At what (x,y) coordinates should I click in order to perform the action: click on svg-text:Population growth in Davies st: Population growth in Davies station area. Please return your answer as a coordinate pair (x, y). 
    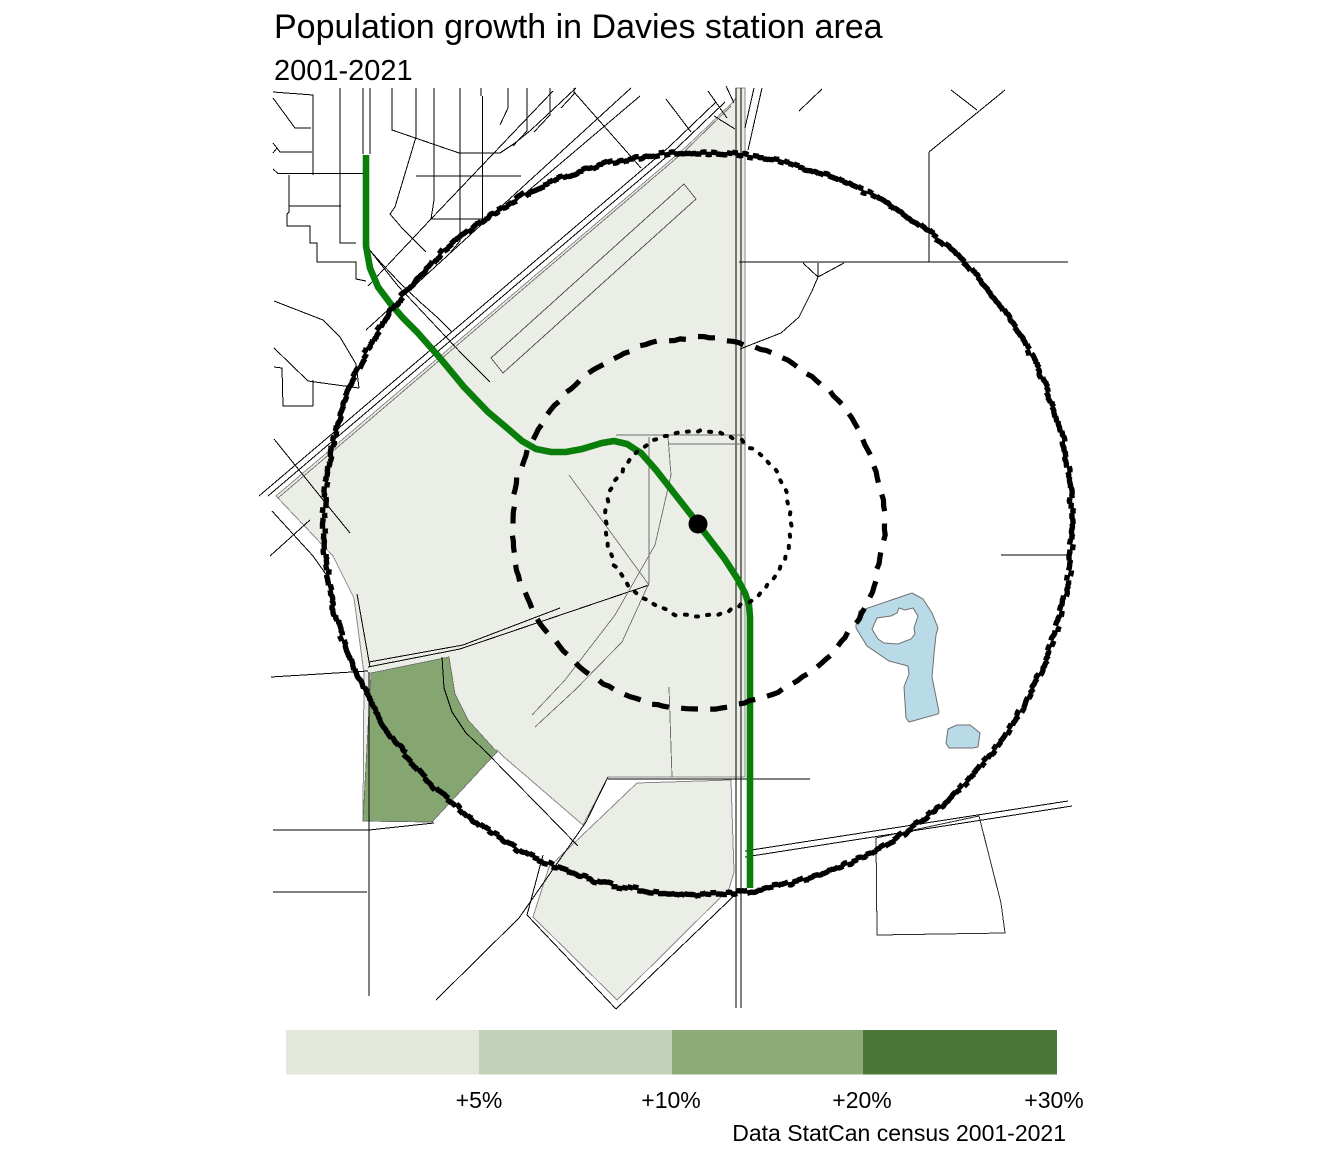
    Looking at the image, I should click on (578, 27).